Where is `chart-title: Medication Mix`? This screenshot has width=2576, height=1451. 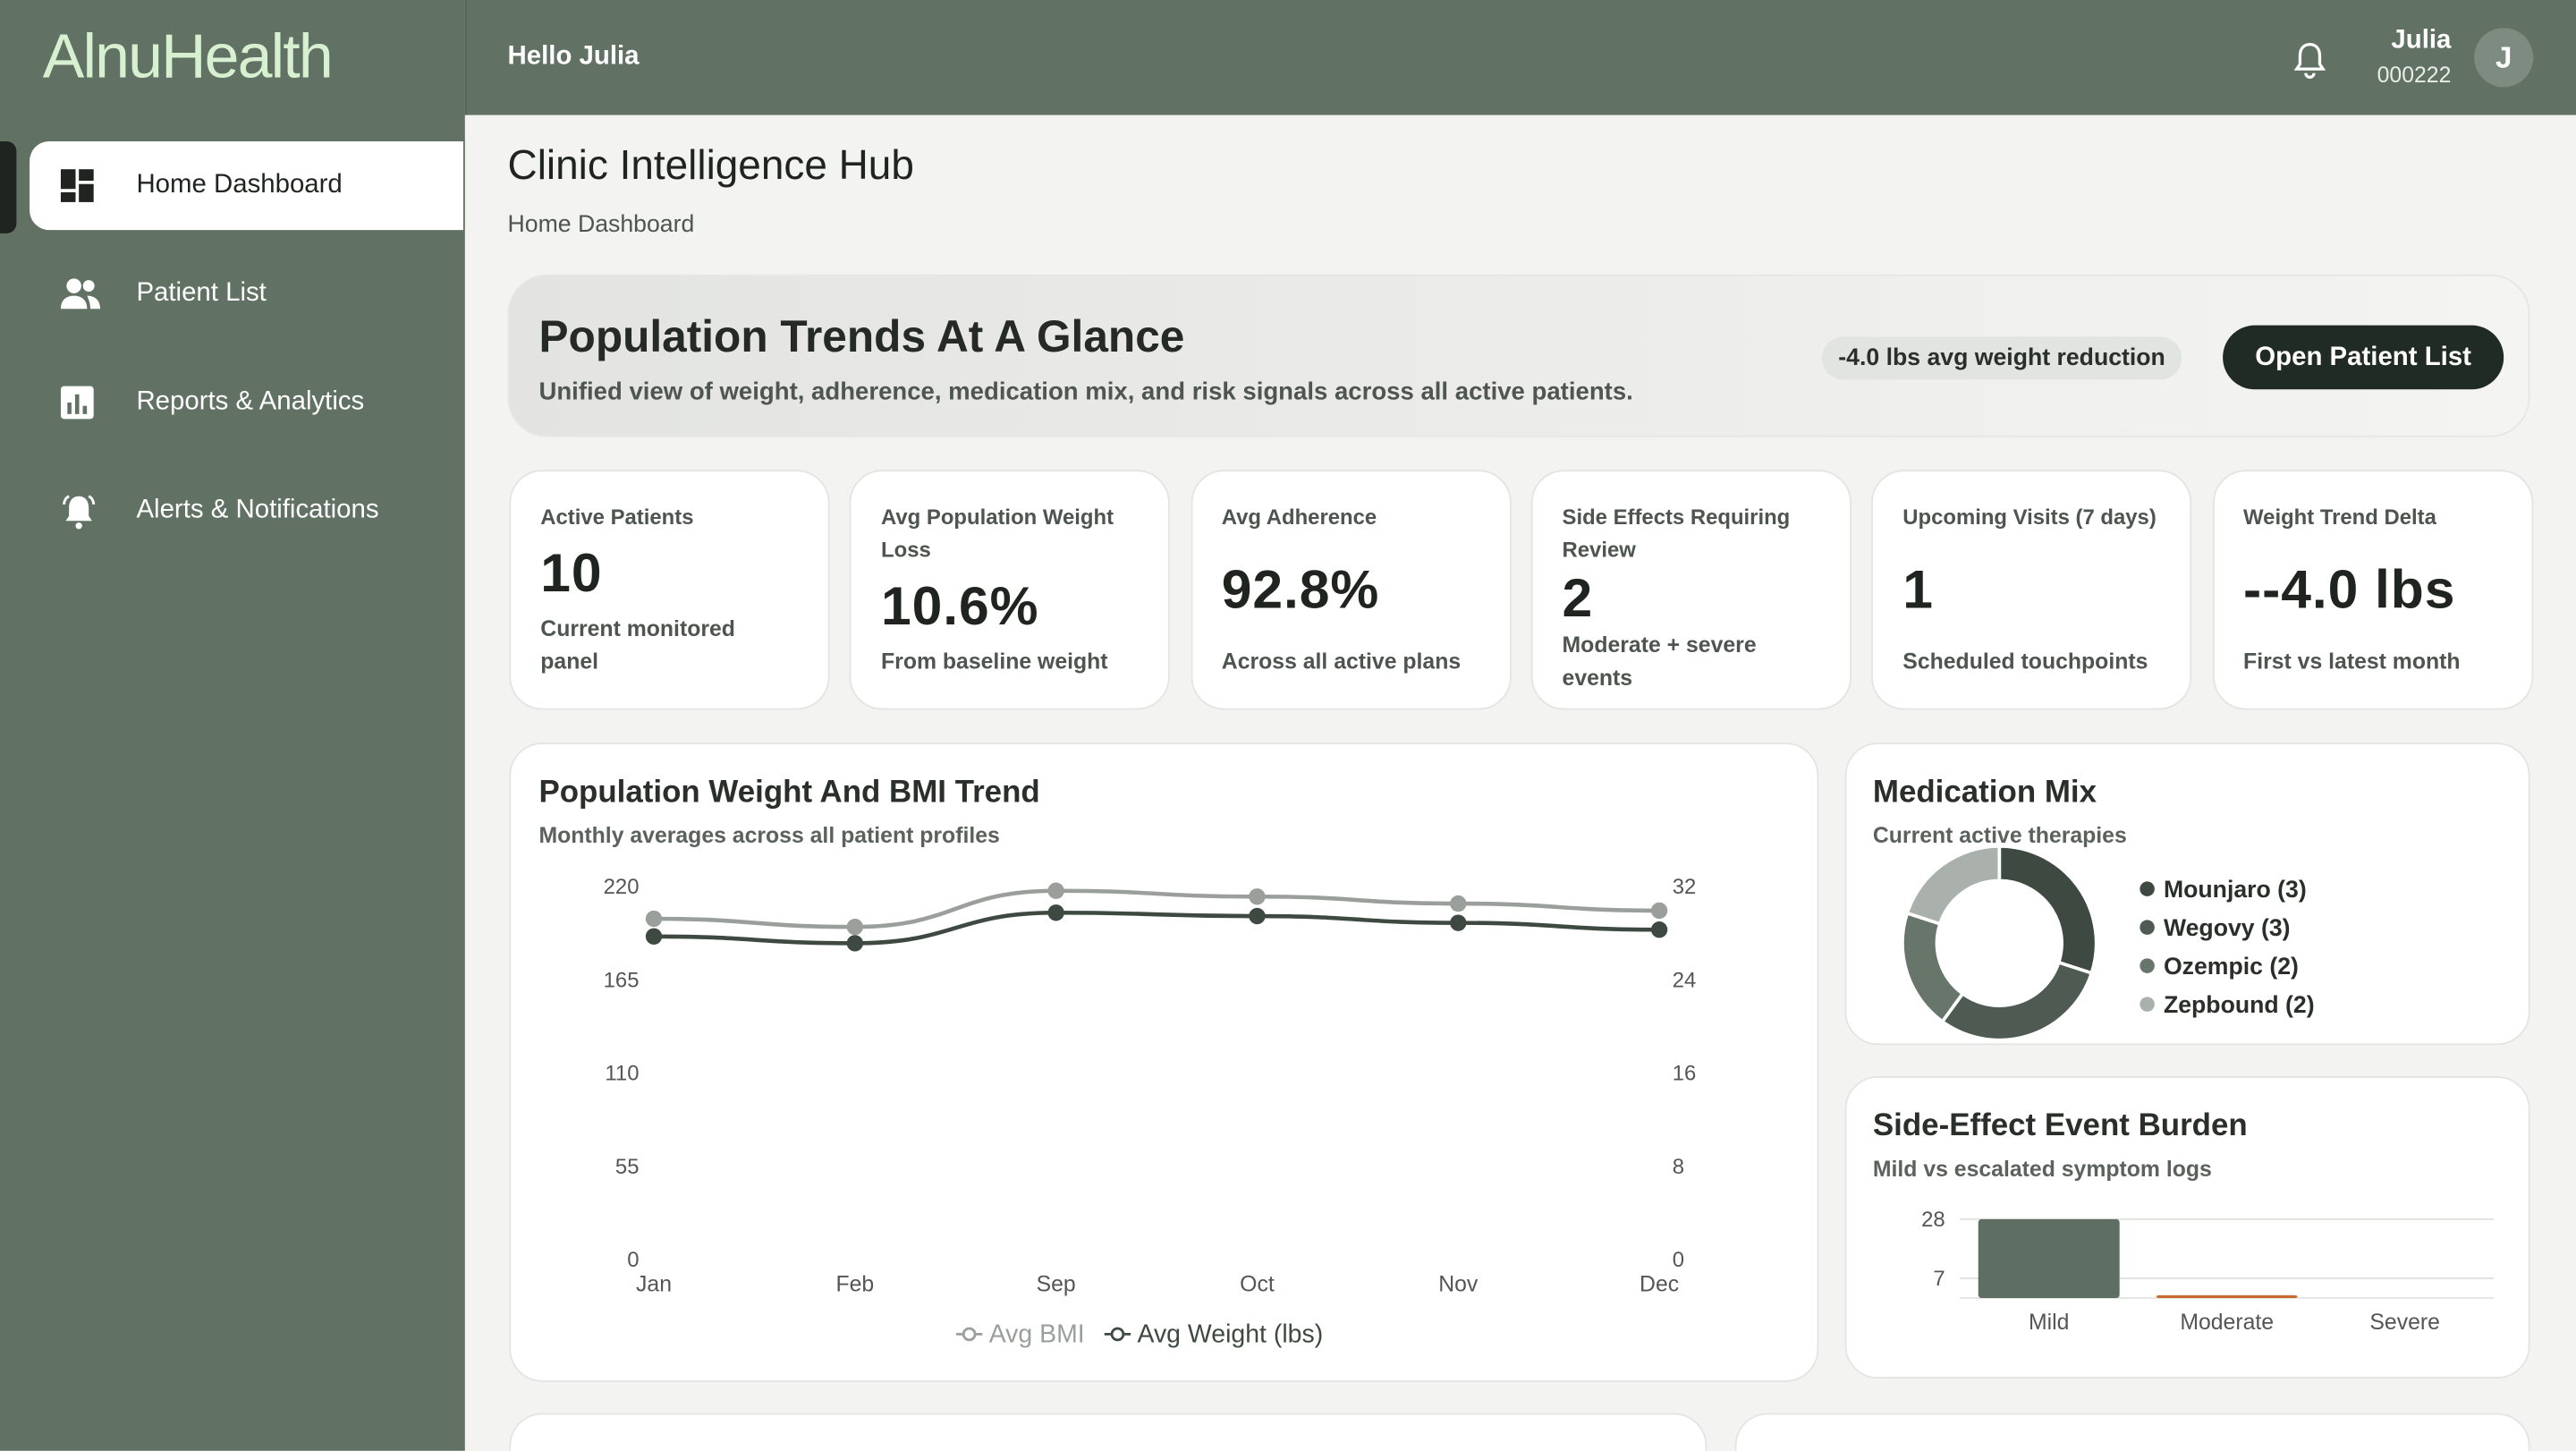
chart-title: Medication Mix is located at coordinates (1984, 792).